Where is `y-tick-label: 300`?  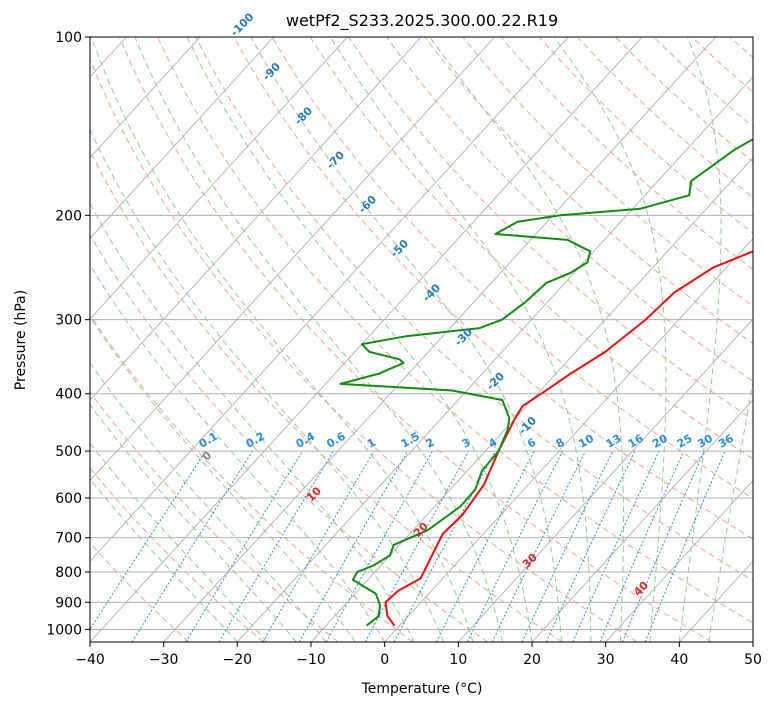
y-tick-label: 300 is located at coordinates (68, 321).